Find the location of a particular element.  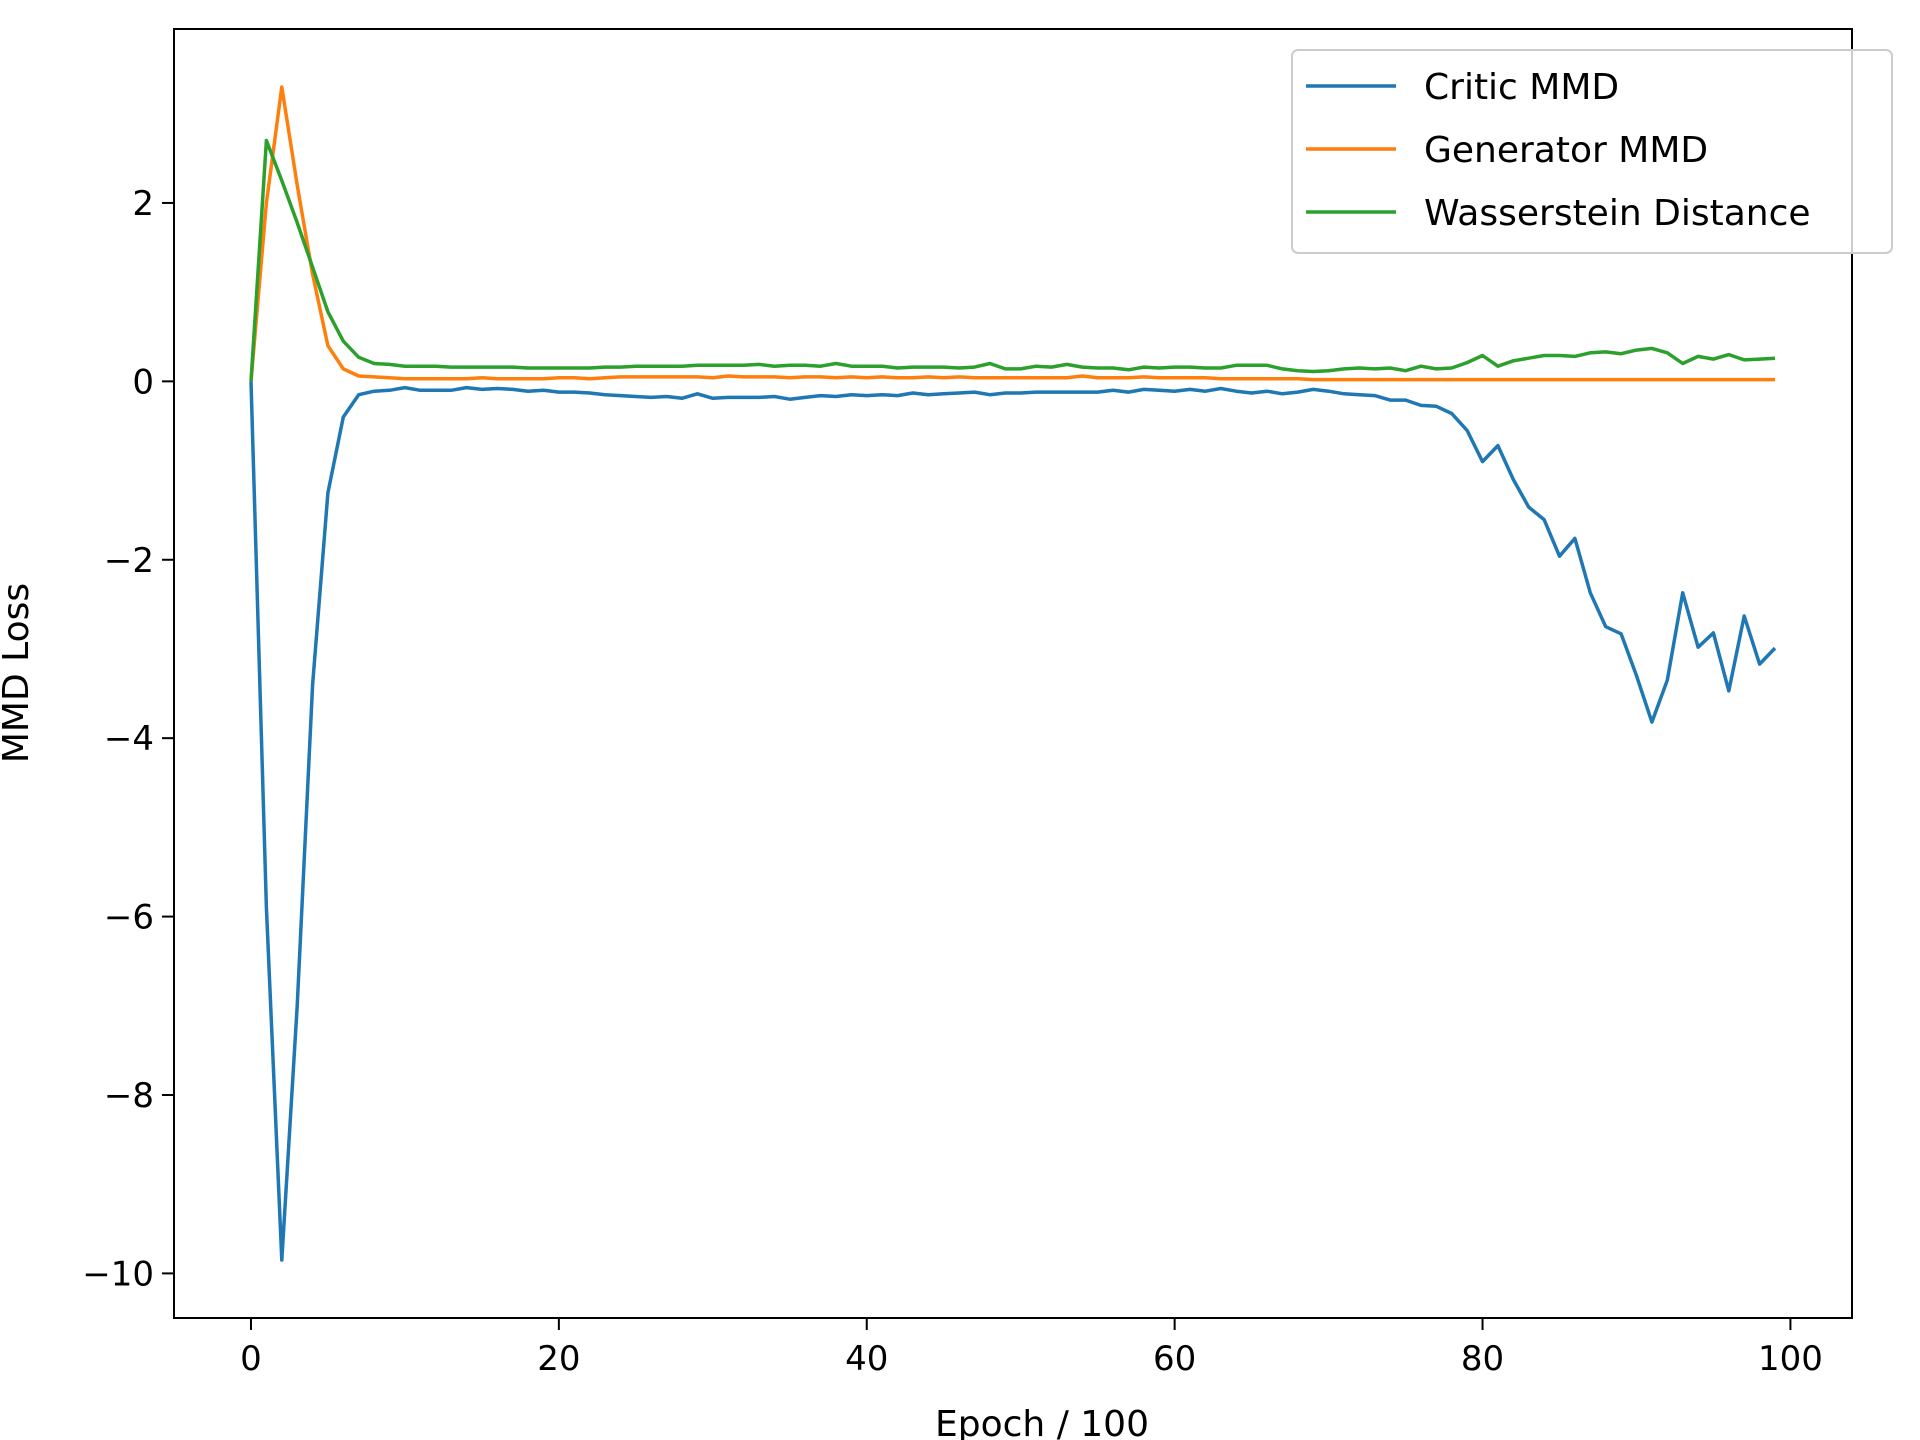

x-axis: 0 20 40 60 80 100 is located at coordinates (1031, 1348).